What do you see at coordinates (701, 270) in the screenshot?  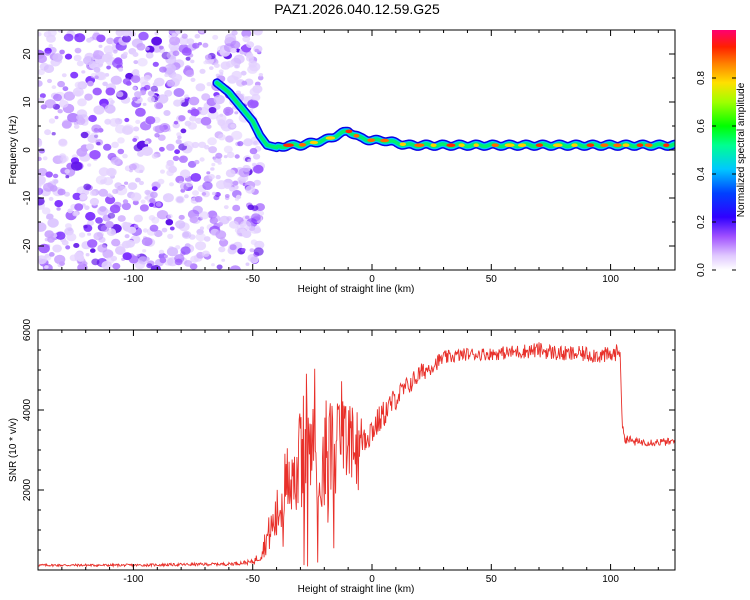 I see `colorbar-tick-label: 0.0` at bounding box center [701, 270].